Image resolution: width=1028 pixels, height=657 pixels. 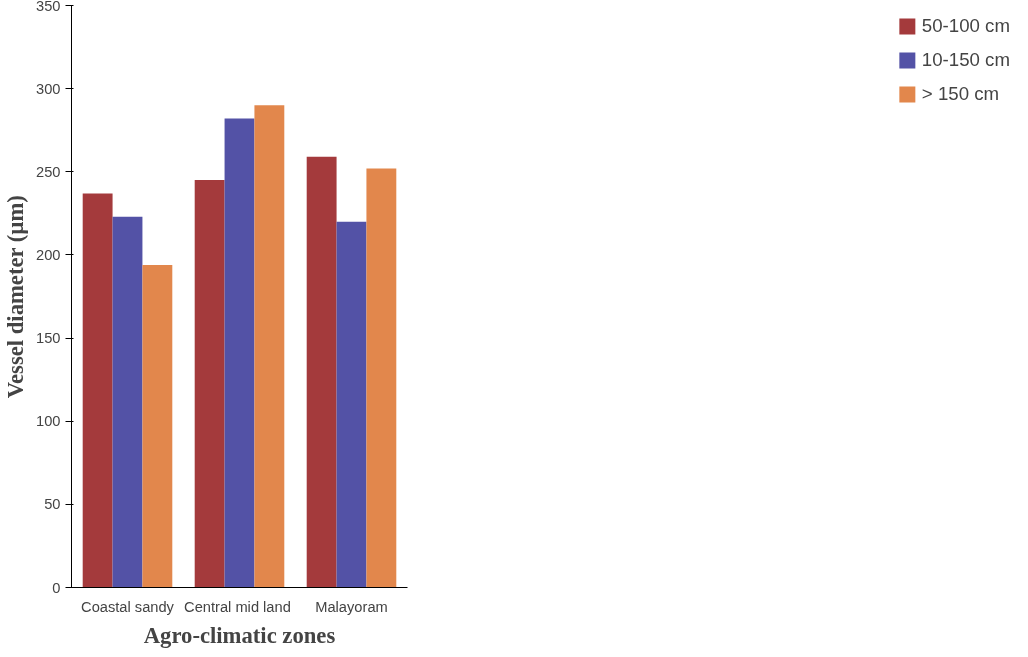 What do you see at coordinates (237, 606) in the screenshot?
I see `x-tick-label: Central mid land` at bounding box center [237, 606].